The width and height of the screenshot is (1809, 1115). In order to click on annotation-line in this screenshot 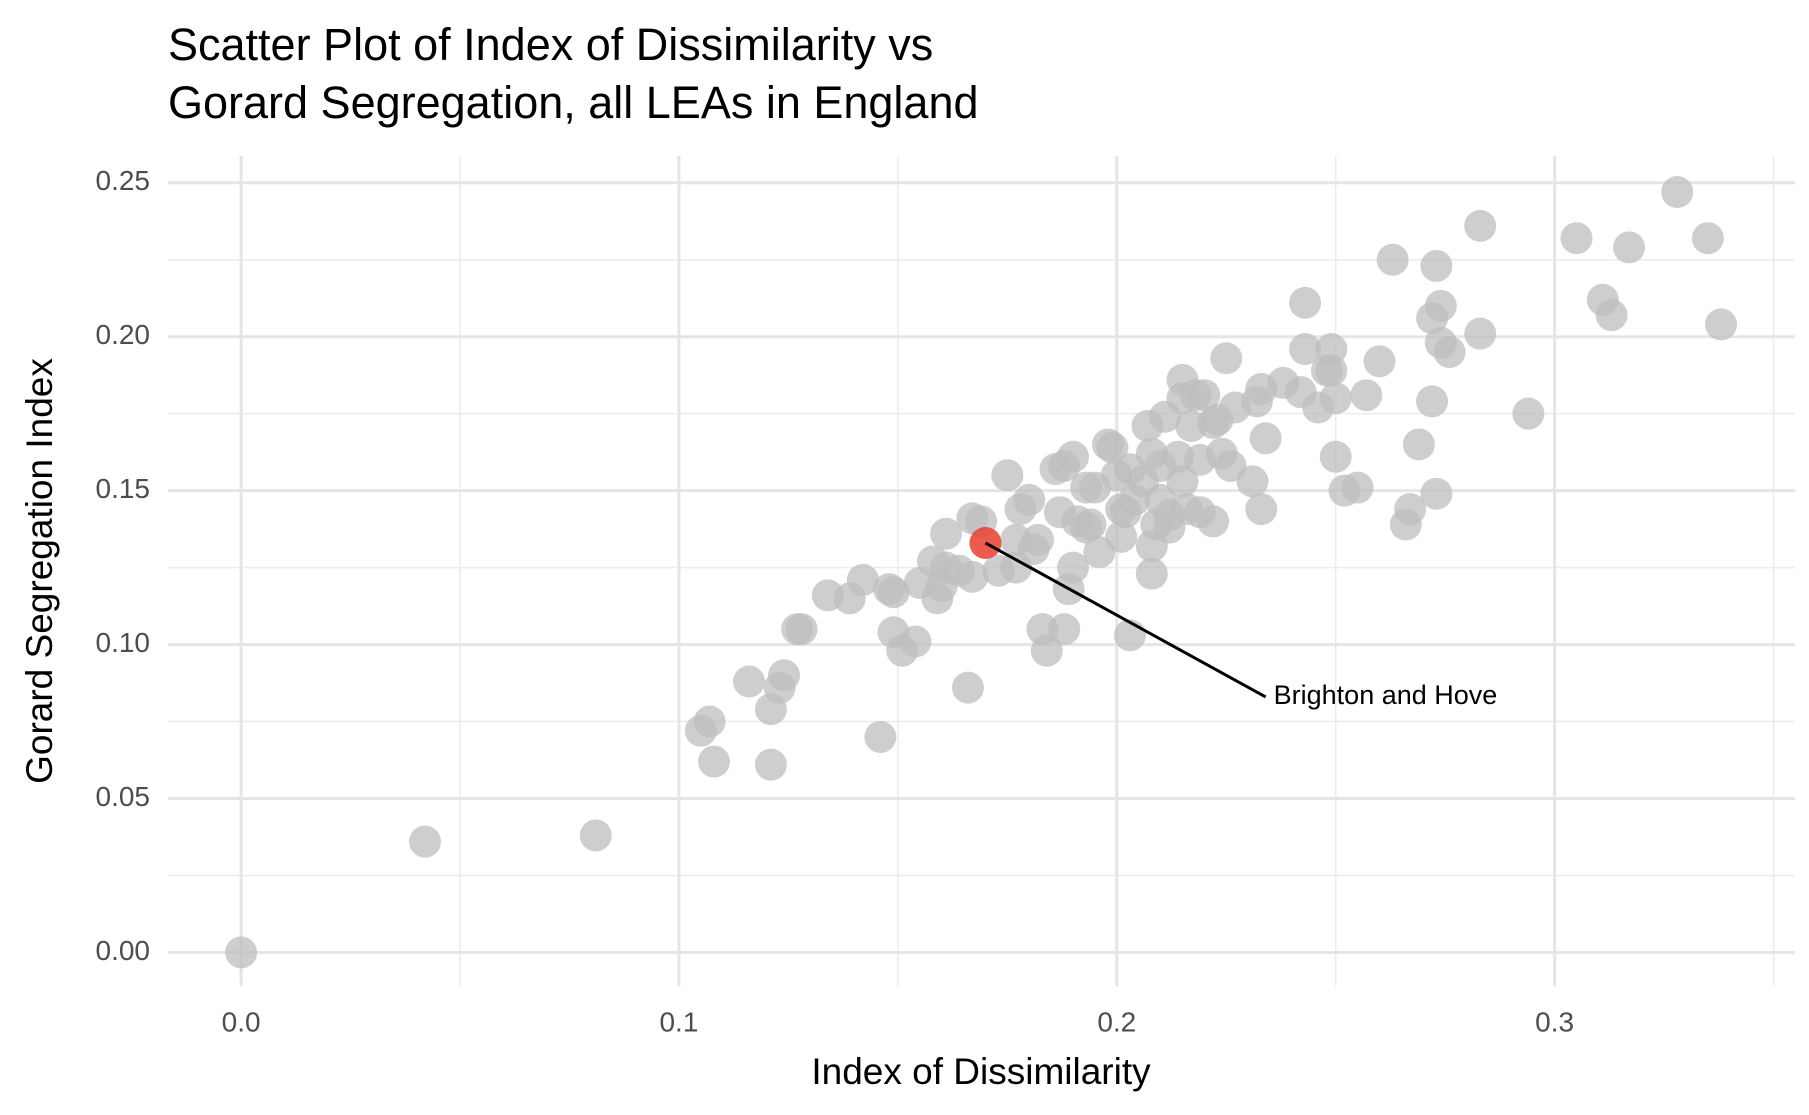, I will do `click(1125, 620)`.